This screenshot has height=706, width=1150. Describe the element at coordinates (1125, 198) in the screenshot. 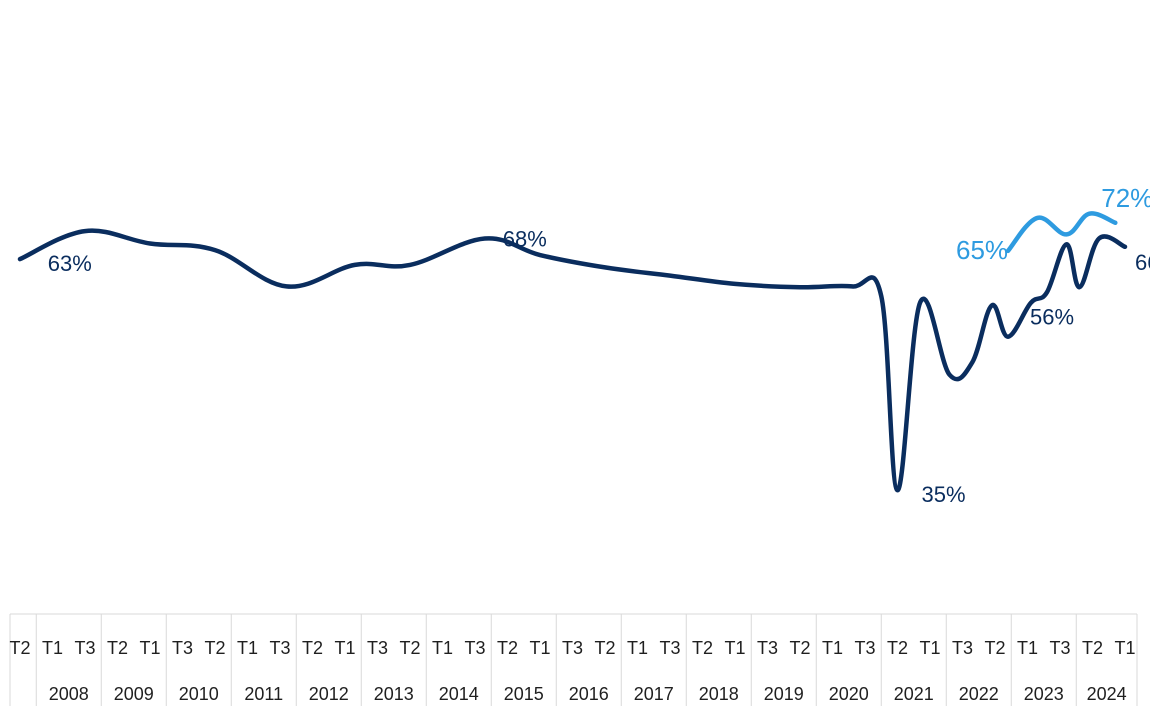

I see `data-label: 72%` at that location.